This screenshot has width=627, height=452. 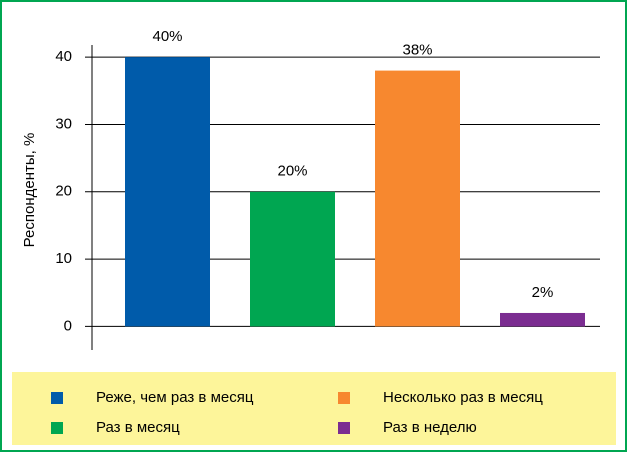 I want to click on y-tick-label: 0, so click(x=68, y=325).